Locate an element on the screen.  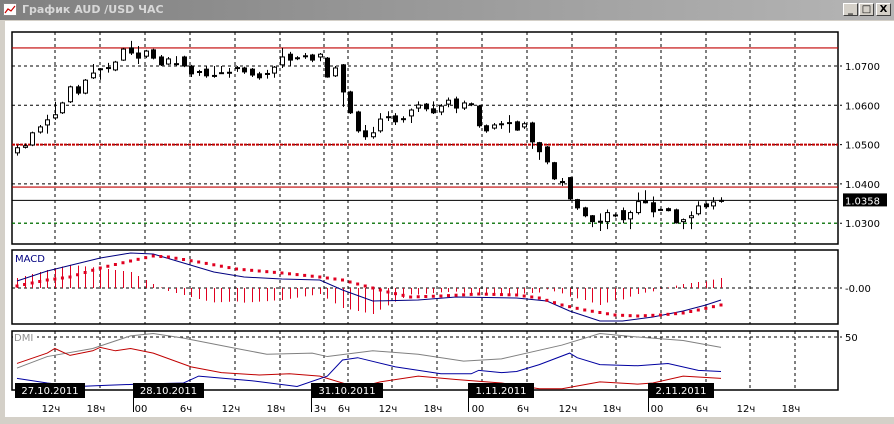
maximize-button: □ is located at coordinates (866, 9).